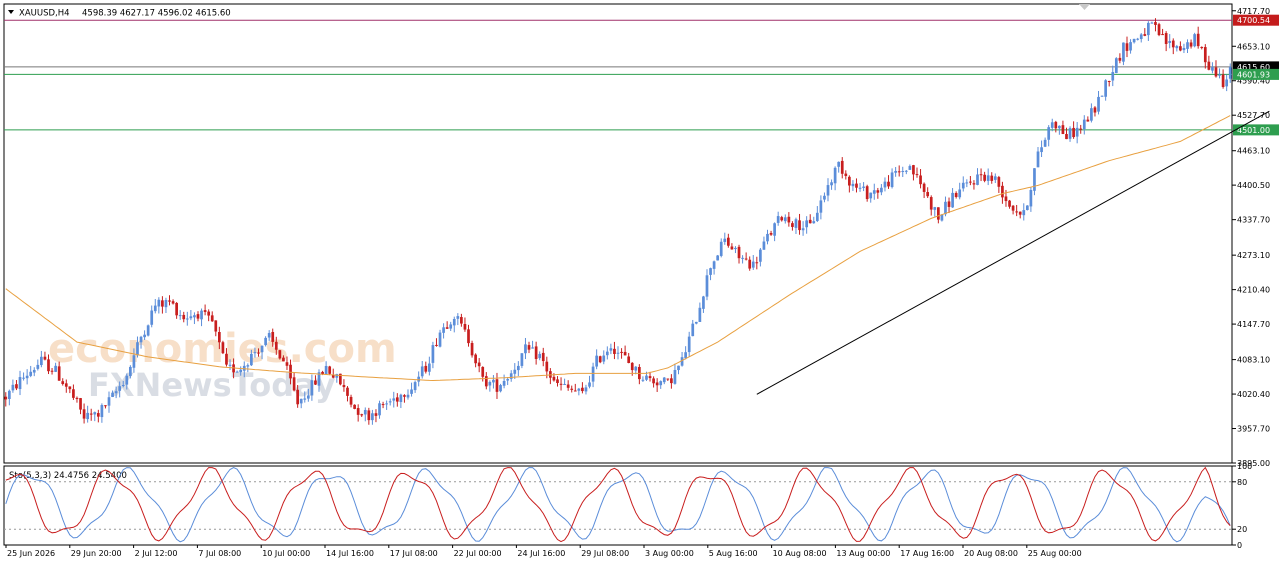 Image resolution: width=1280 pixels, height=571 pixels. Describe the element at coordinates (414, 553) in the screenshot. I see `x-tick-label: 17 Jul 08:00` at that location.